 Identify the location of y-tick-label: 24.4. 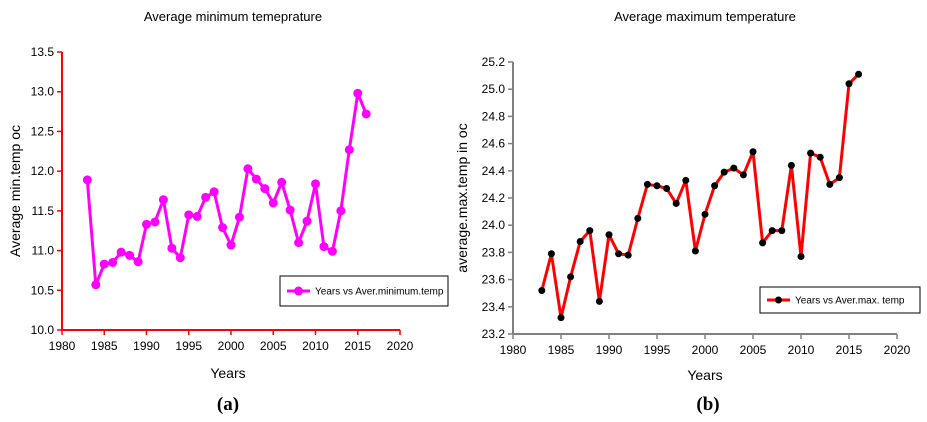
(494, 171).